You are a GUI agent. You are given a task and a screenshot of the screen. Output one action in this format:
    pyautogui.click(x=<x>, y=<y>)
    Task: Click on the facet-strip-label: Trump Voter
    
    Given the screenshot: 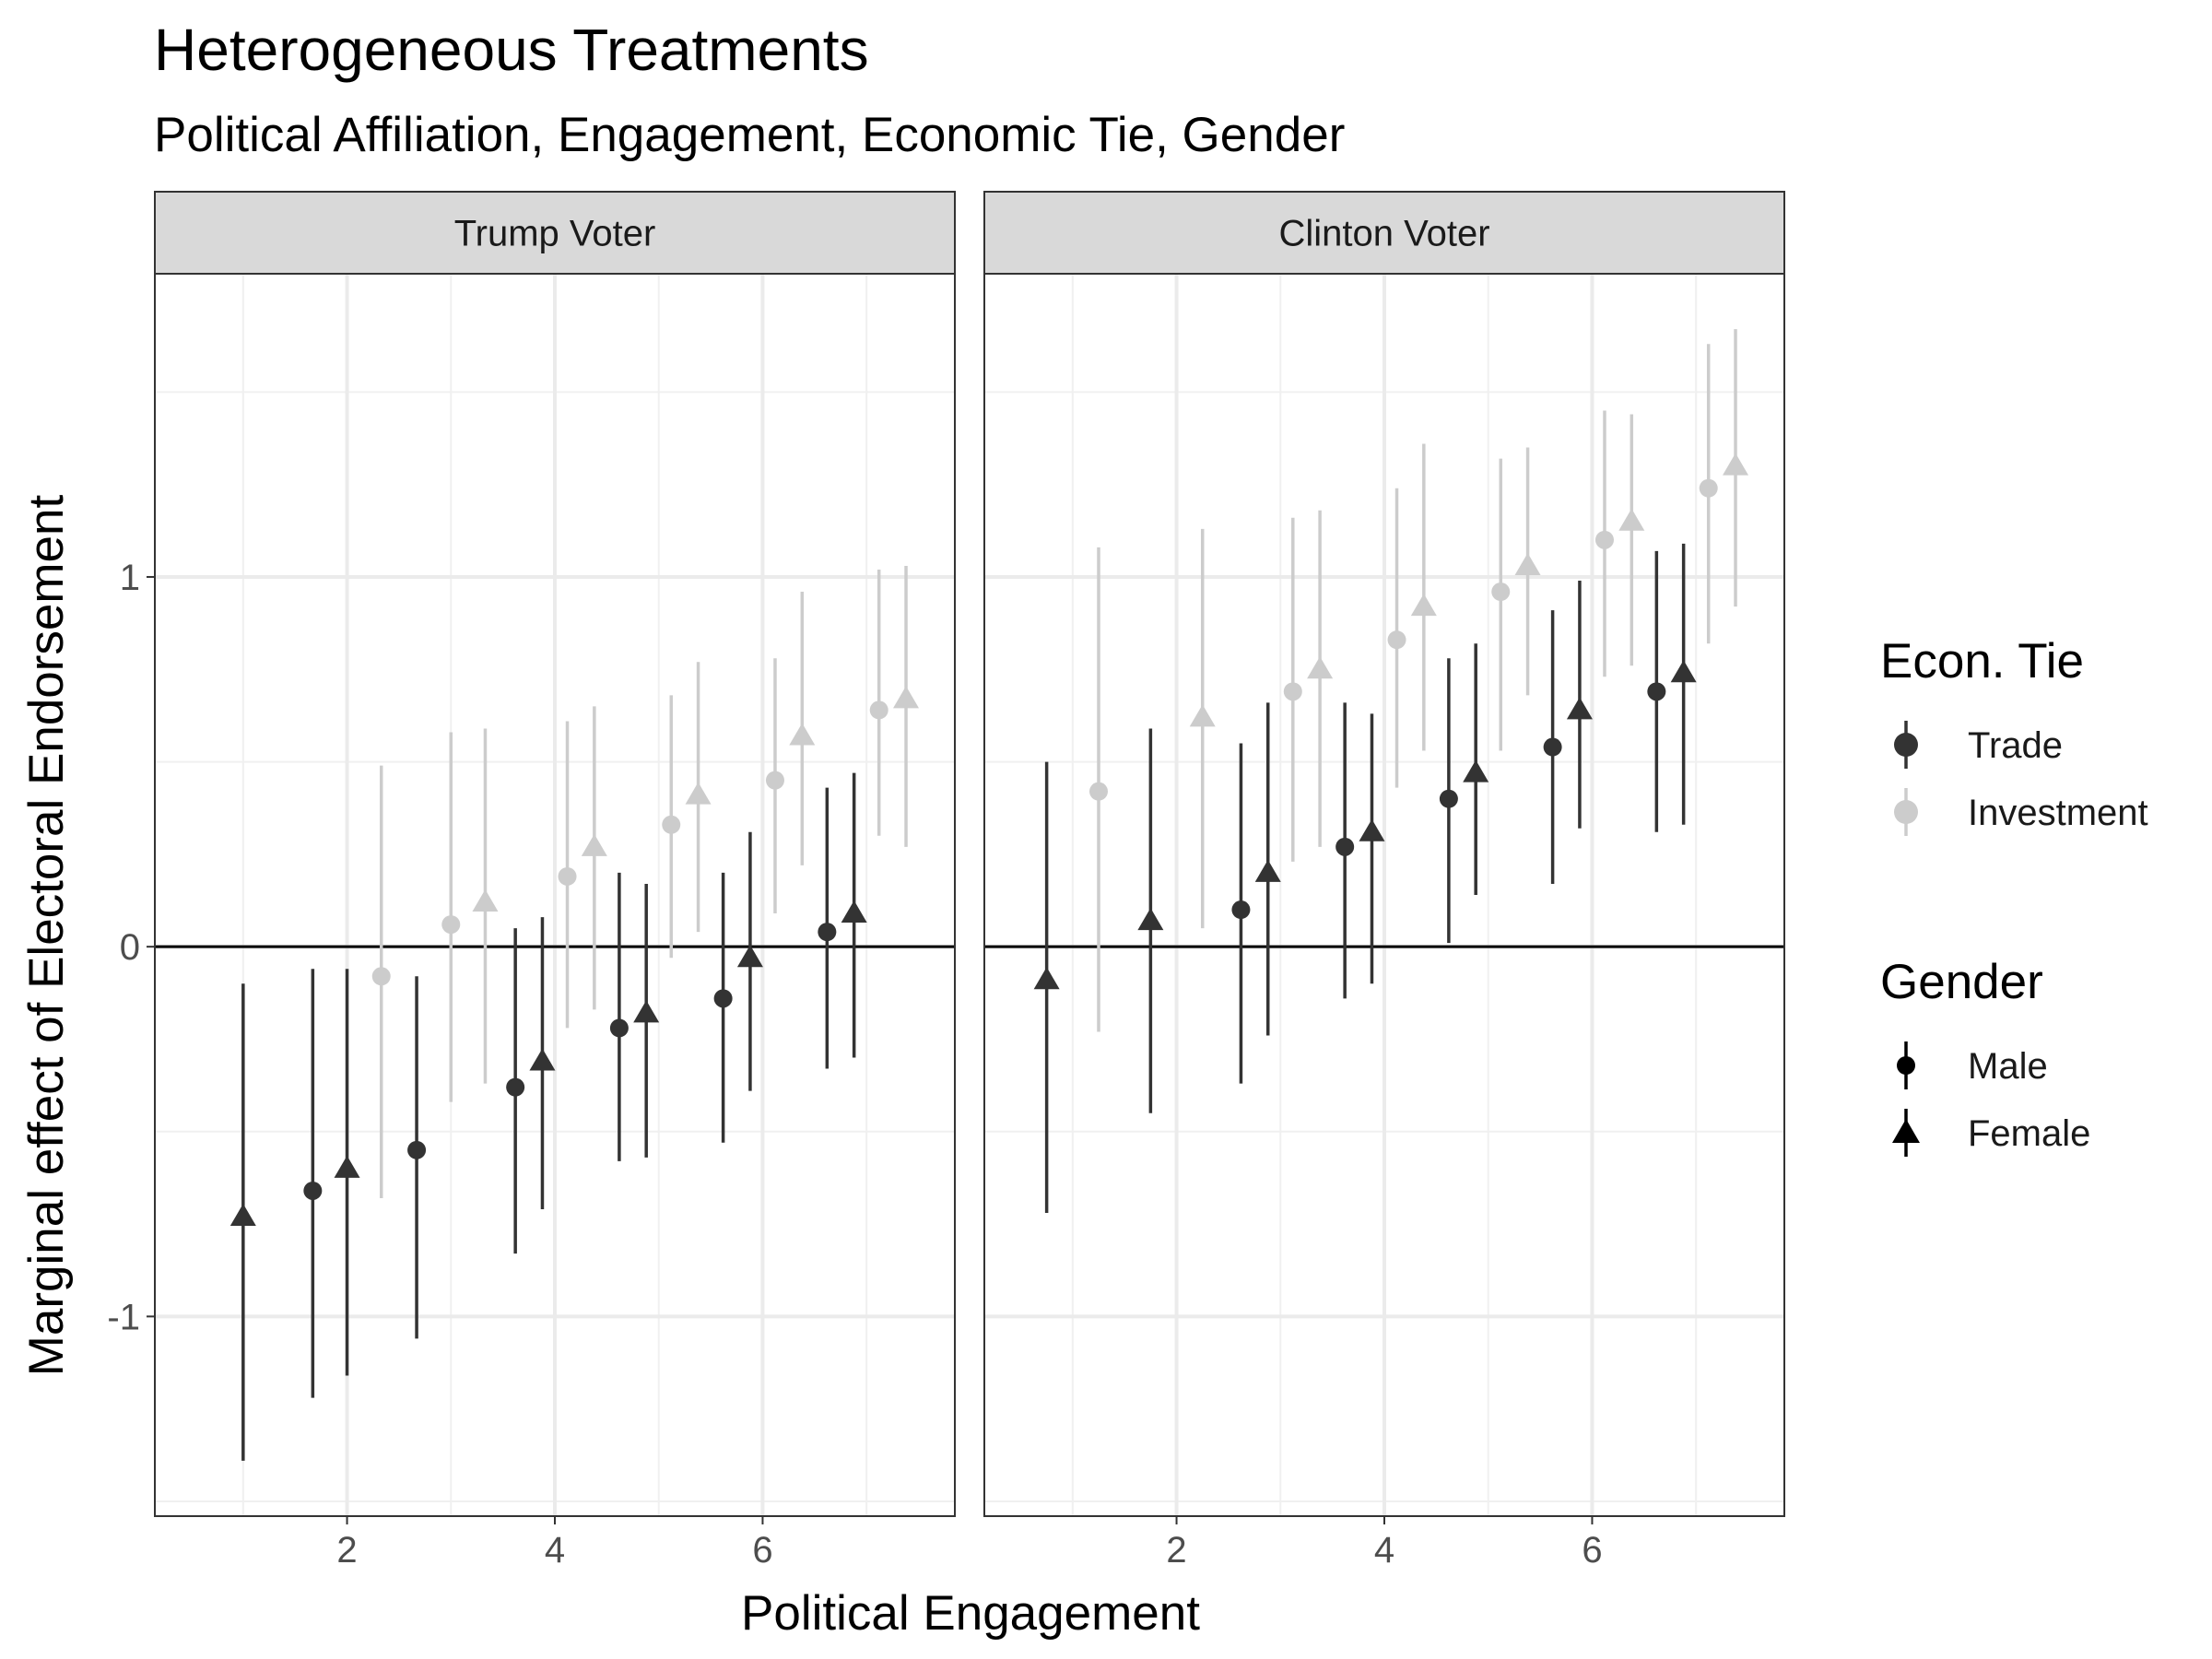 What is the action you would take?
    pyautogui.click(x=555, y=234)
    